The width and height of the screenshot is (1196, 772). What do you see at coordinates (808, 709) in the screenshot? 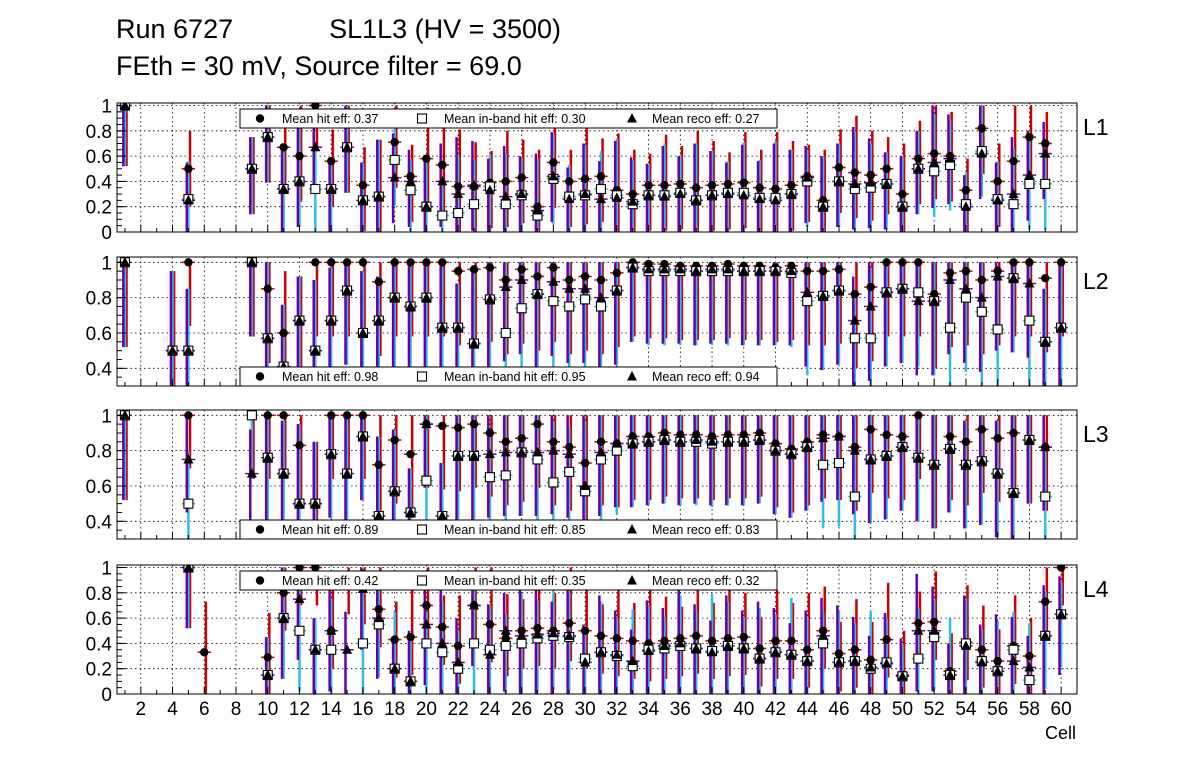
I see `x-tick-label: 44` at bounding box center [808, 709].